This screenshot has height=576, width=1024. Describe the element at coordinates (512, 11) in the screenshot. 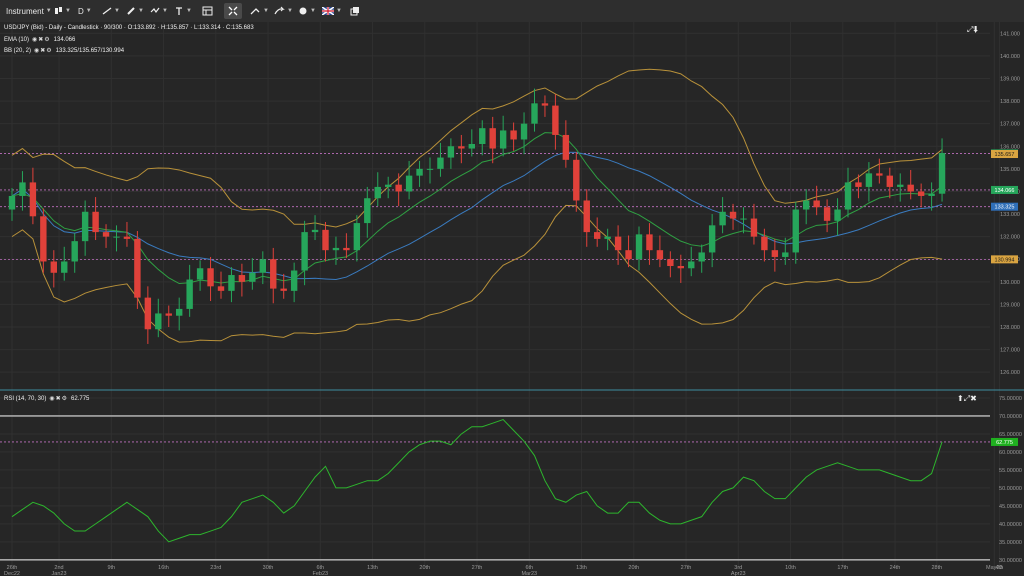

I see `toolbar: Instrument ▼ ▼ D ▼ ▼ ▼ ▼ ▼ ▼ ▼ ▼ ▼` at that location.